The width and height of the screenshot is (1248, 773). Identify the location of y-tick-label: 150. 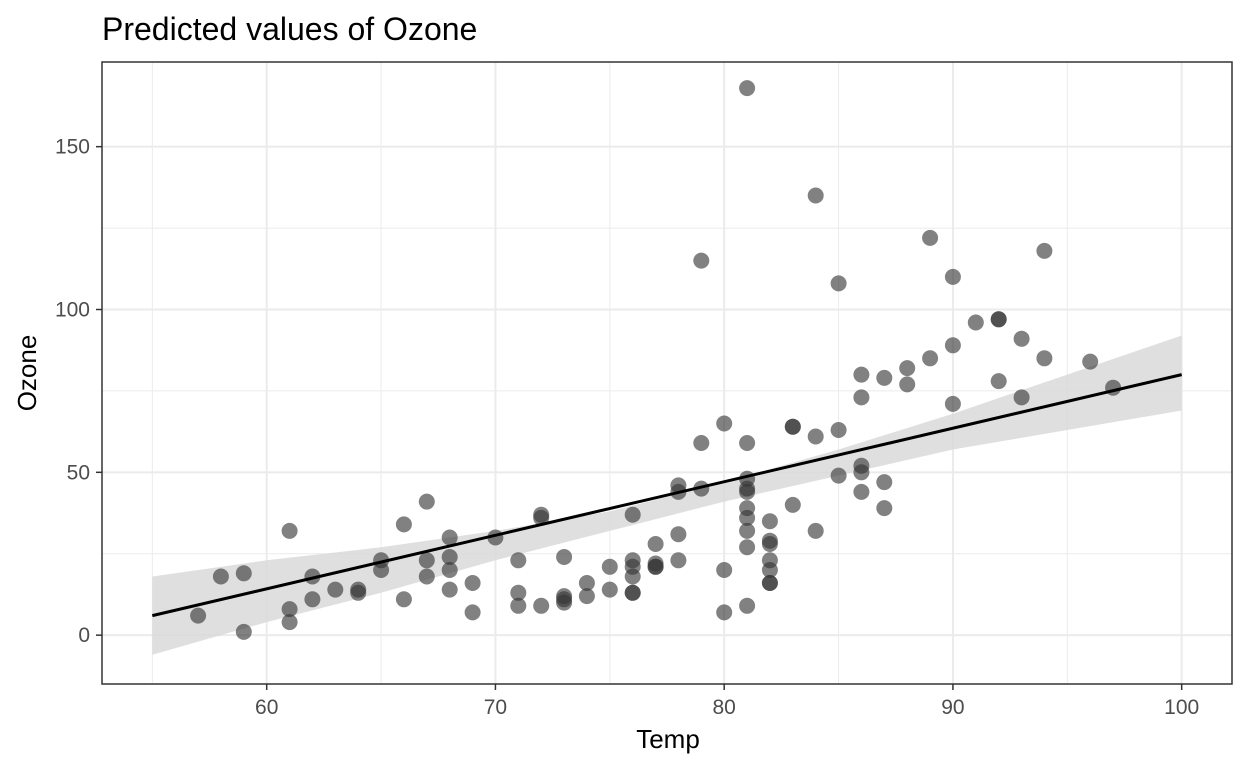
(72, 147).